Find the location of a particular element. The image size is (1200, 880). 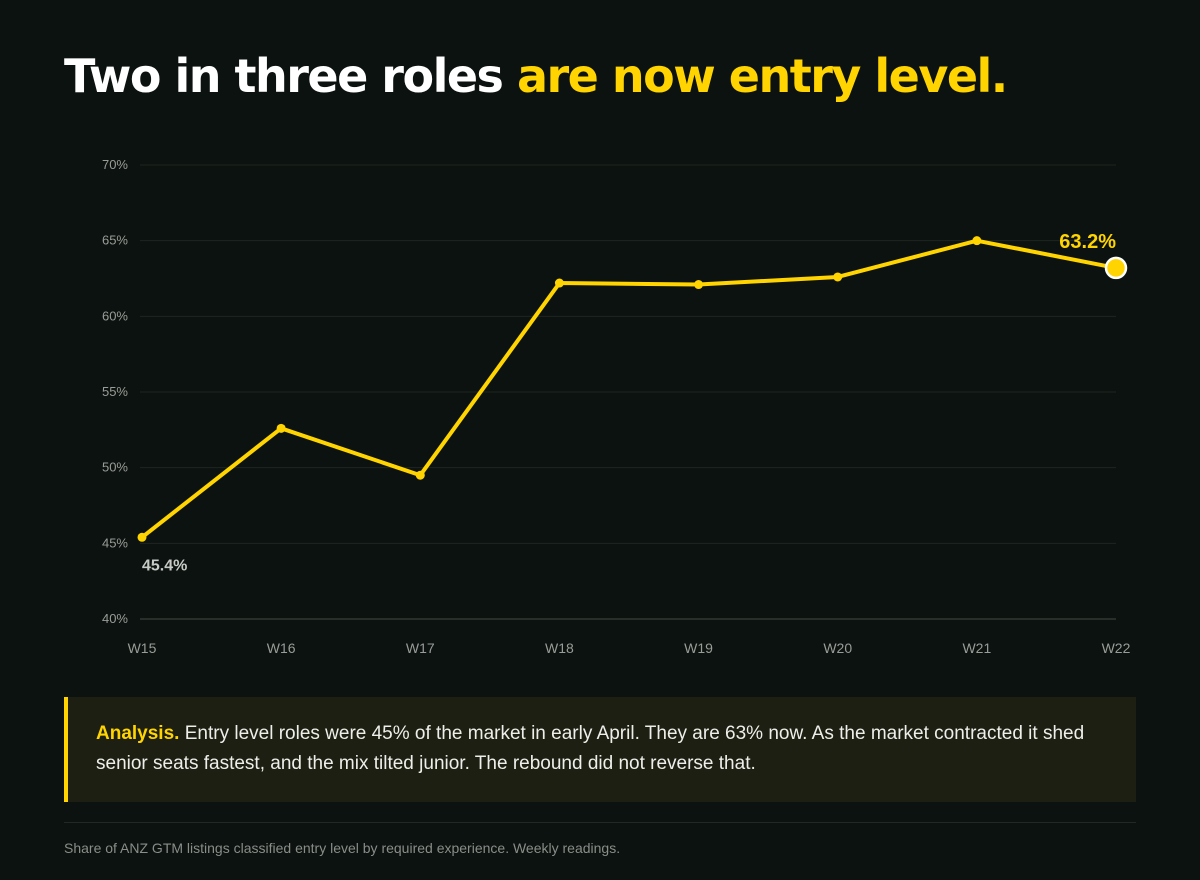

x-axis-ticks: W15 W16 W17 W18 W19 W20 W21 W22 is located at coordinates (629, 648).